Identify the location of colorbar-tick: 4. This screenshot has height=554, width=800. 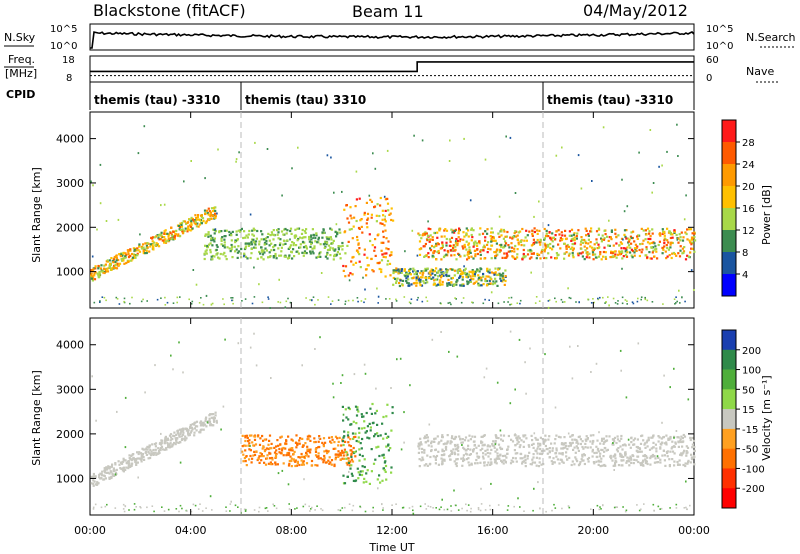
(745, 275).